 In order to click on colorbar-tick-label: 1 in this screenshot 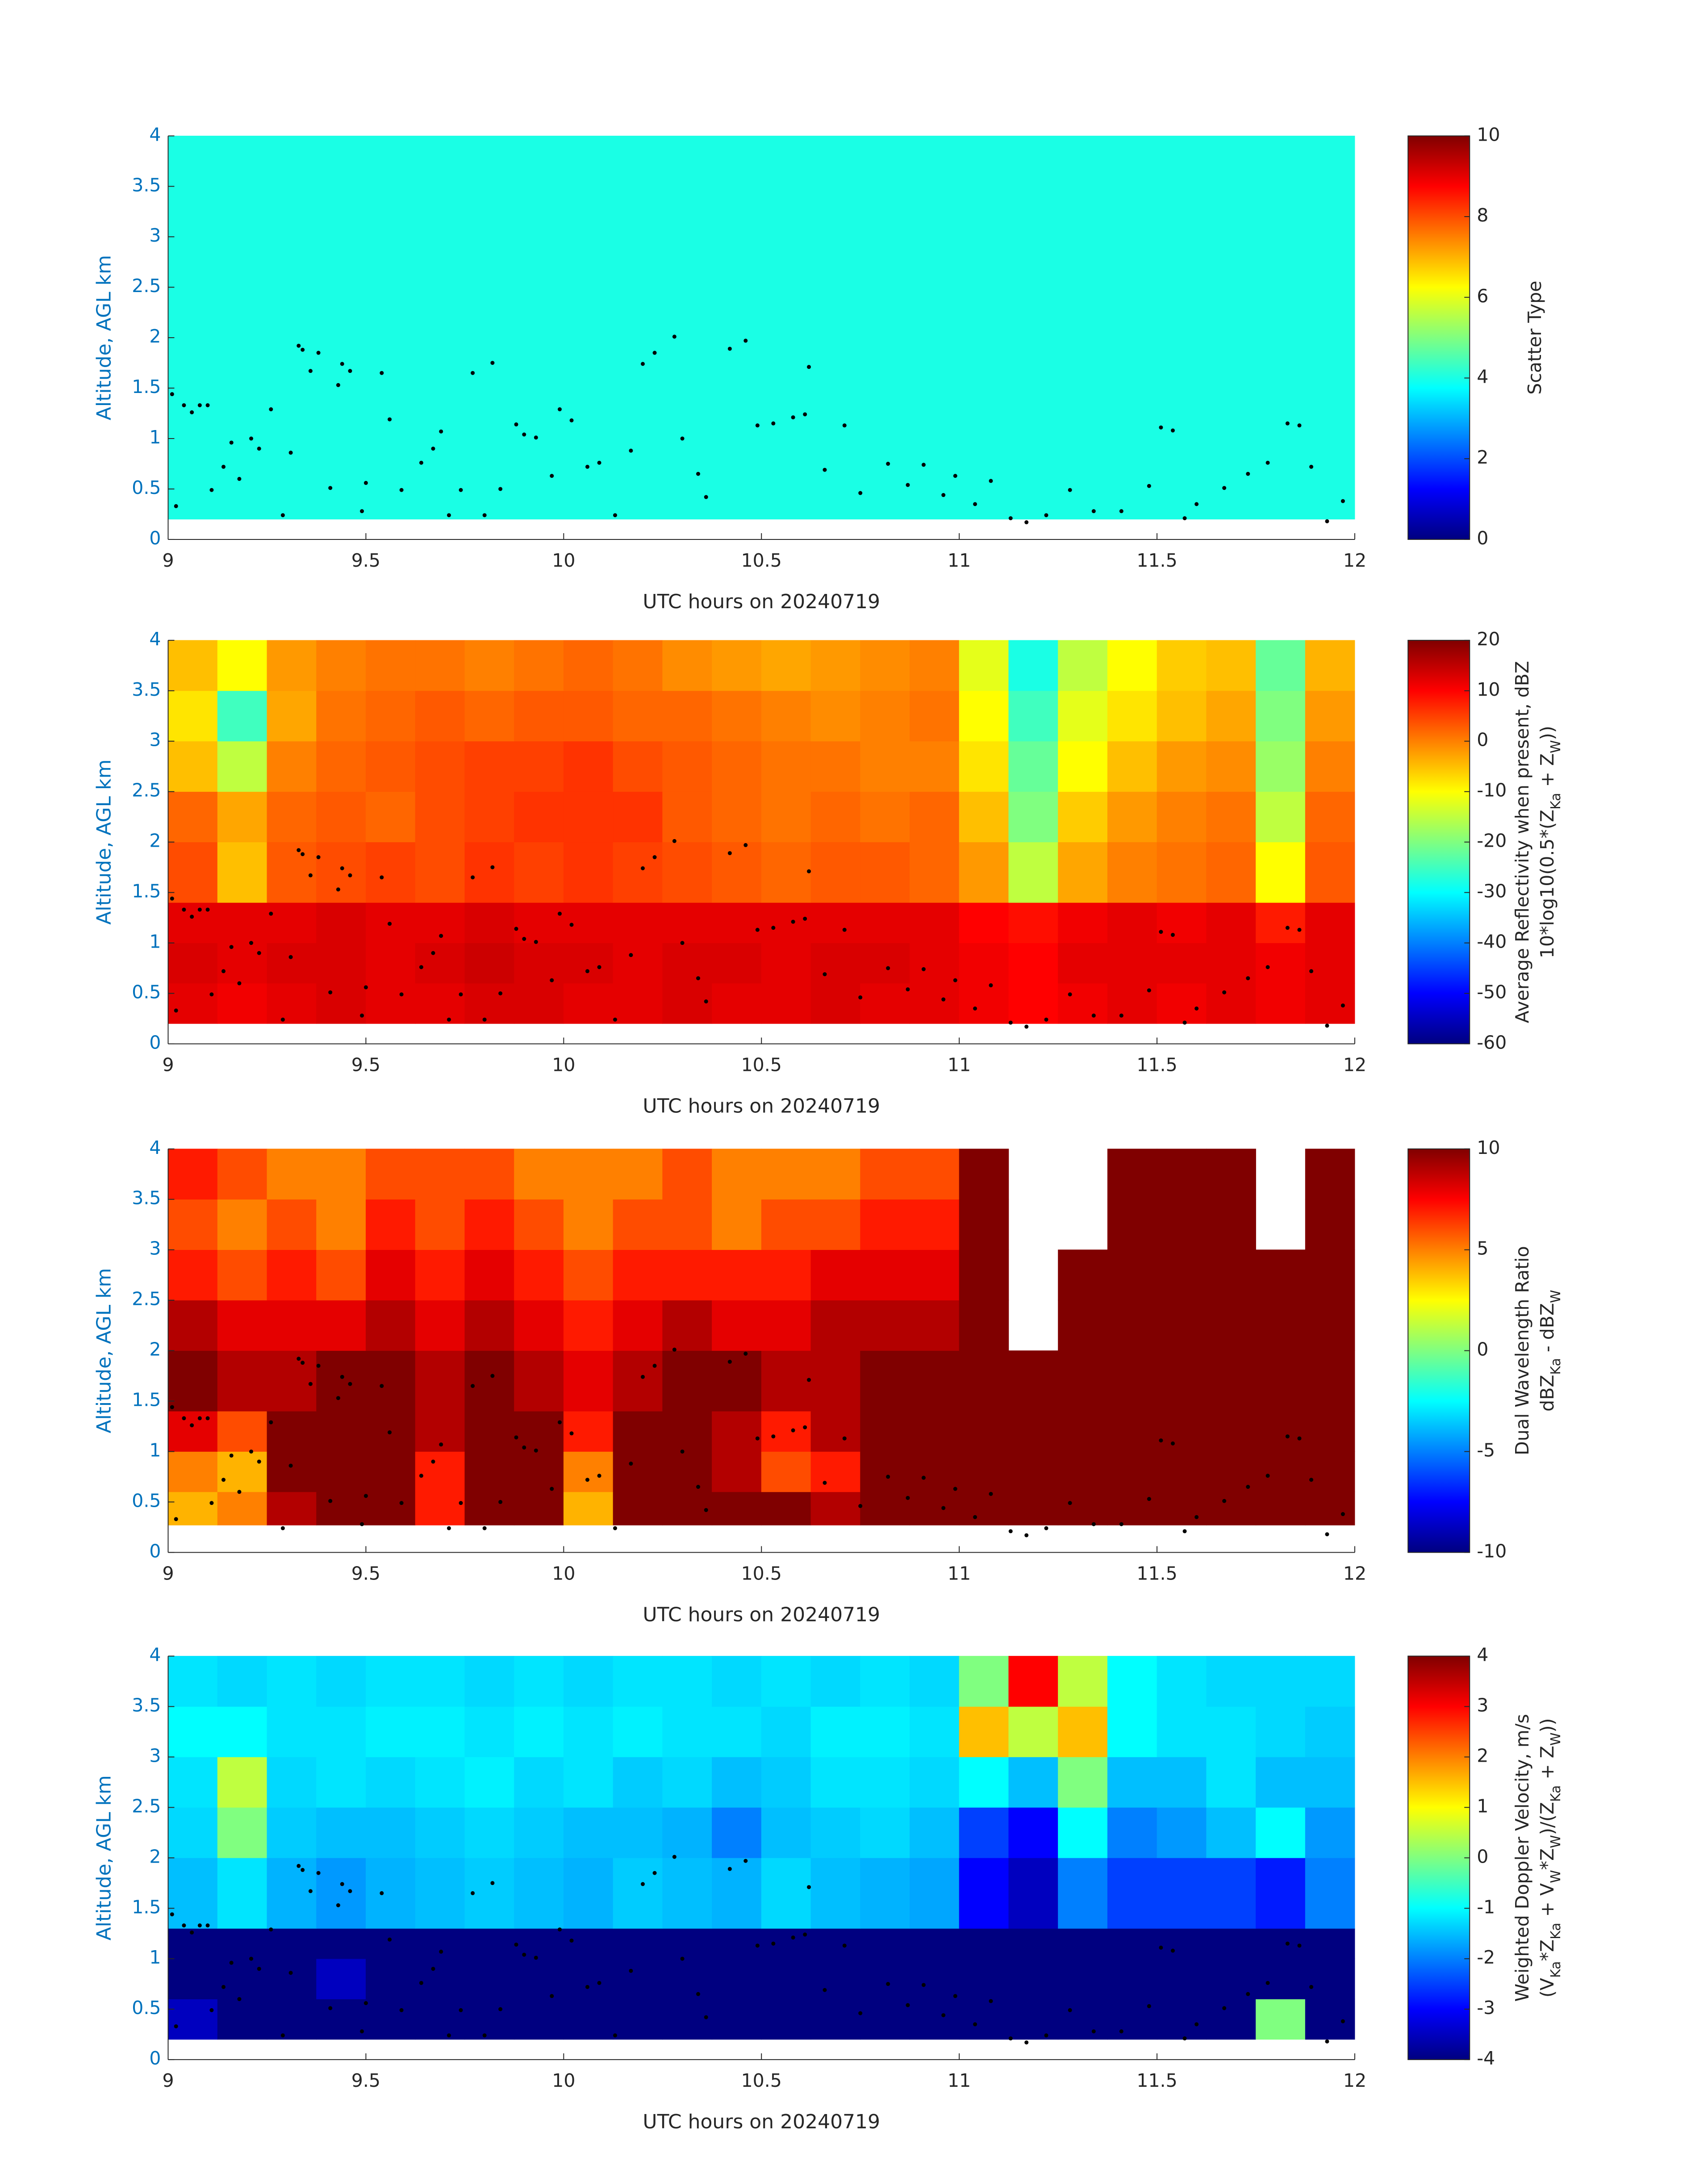, I will do `click(1482, 1806)`.